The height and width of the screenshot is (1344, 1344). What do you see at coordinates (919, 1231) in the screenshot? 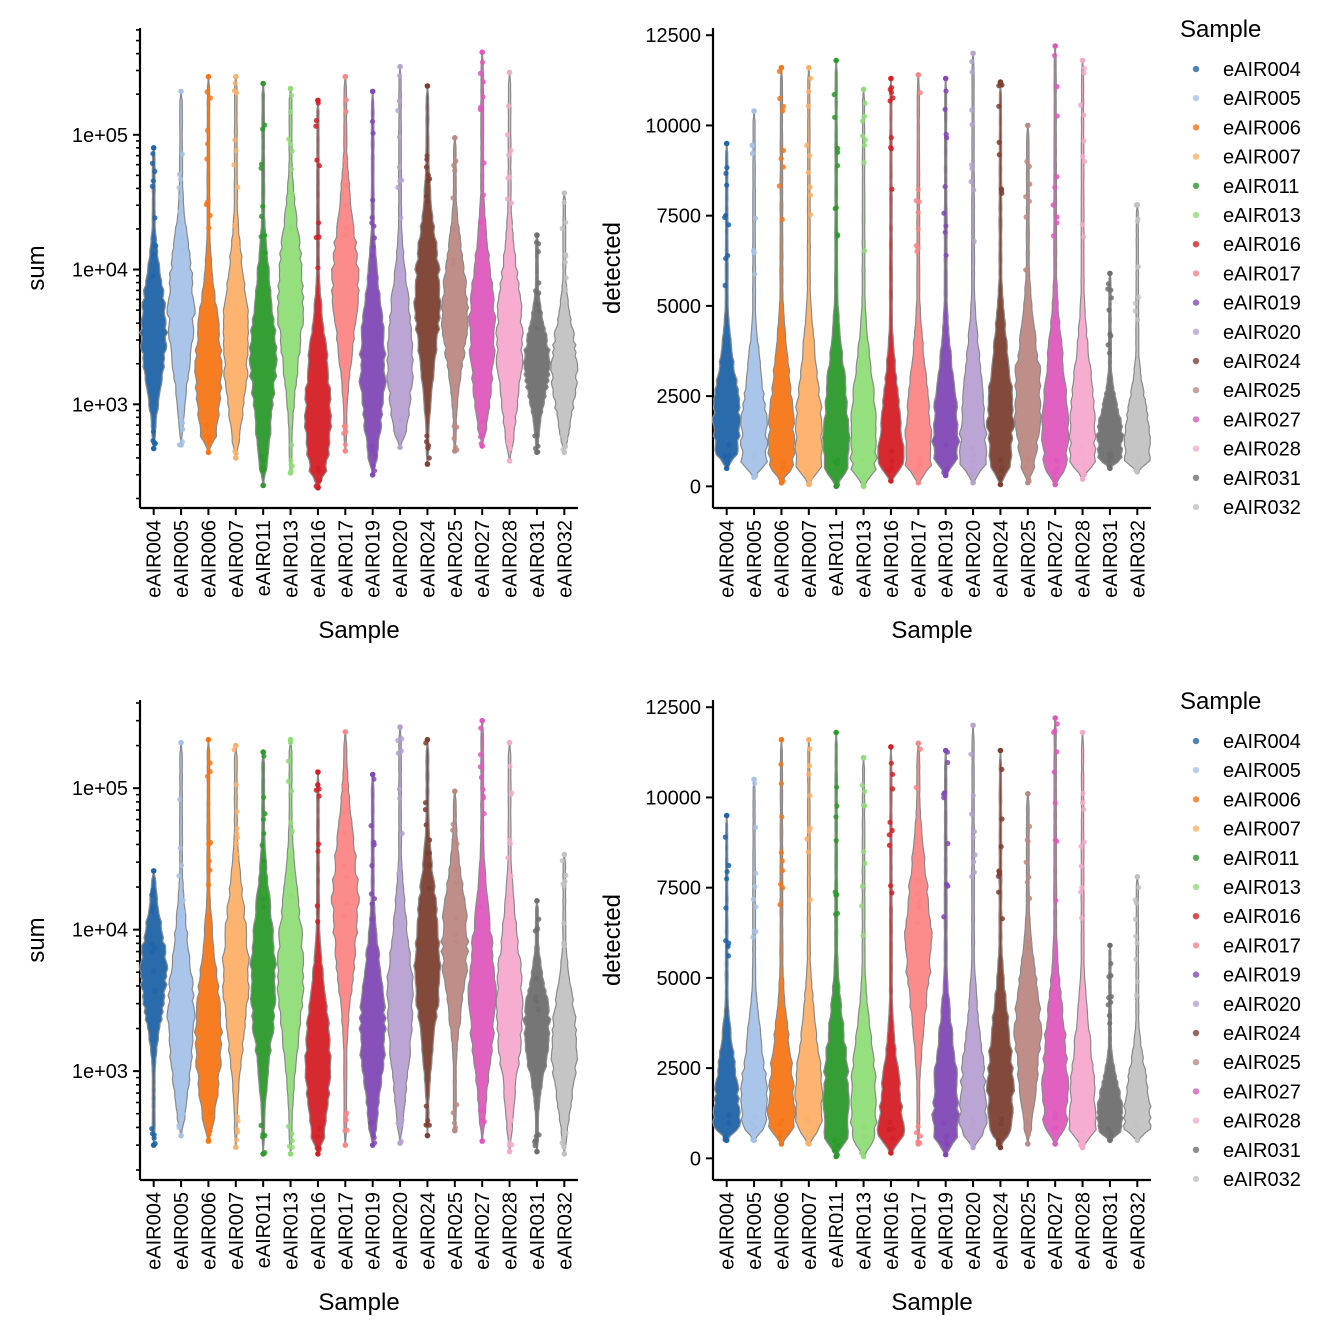
I see `x-tick-label: eAIR017` at bounding box center [919, 1231].